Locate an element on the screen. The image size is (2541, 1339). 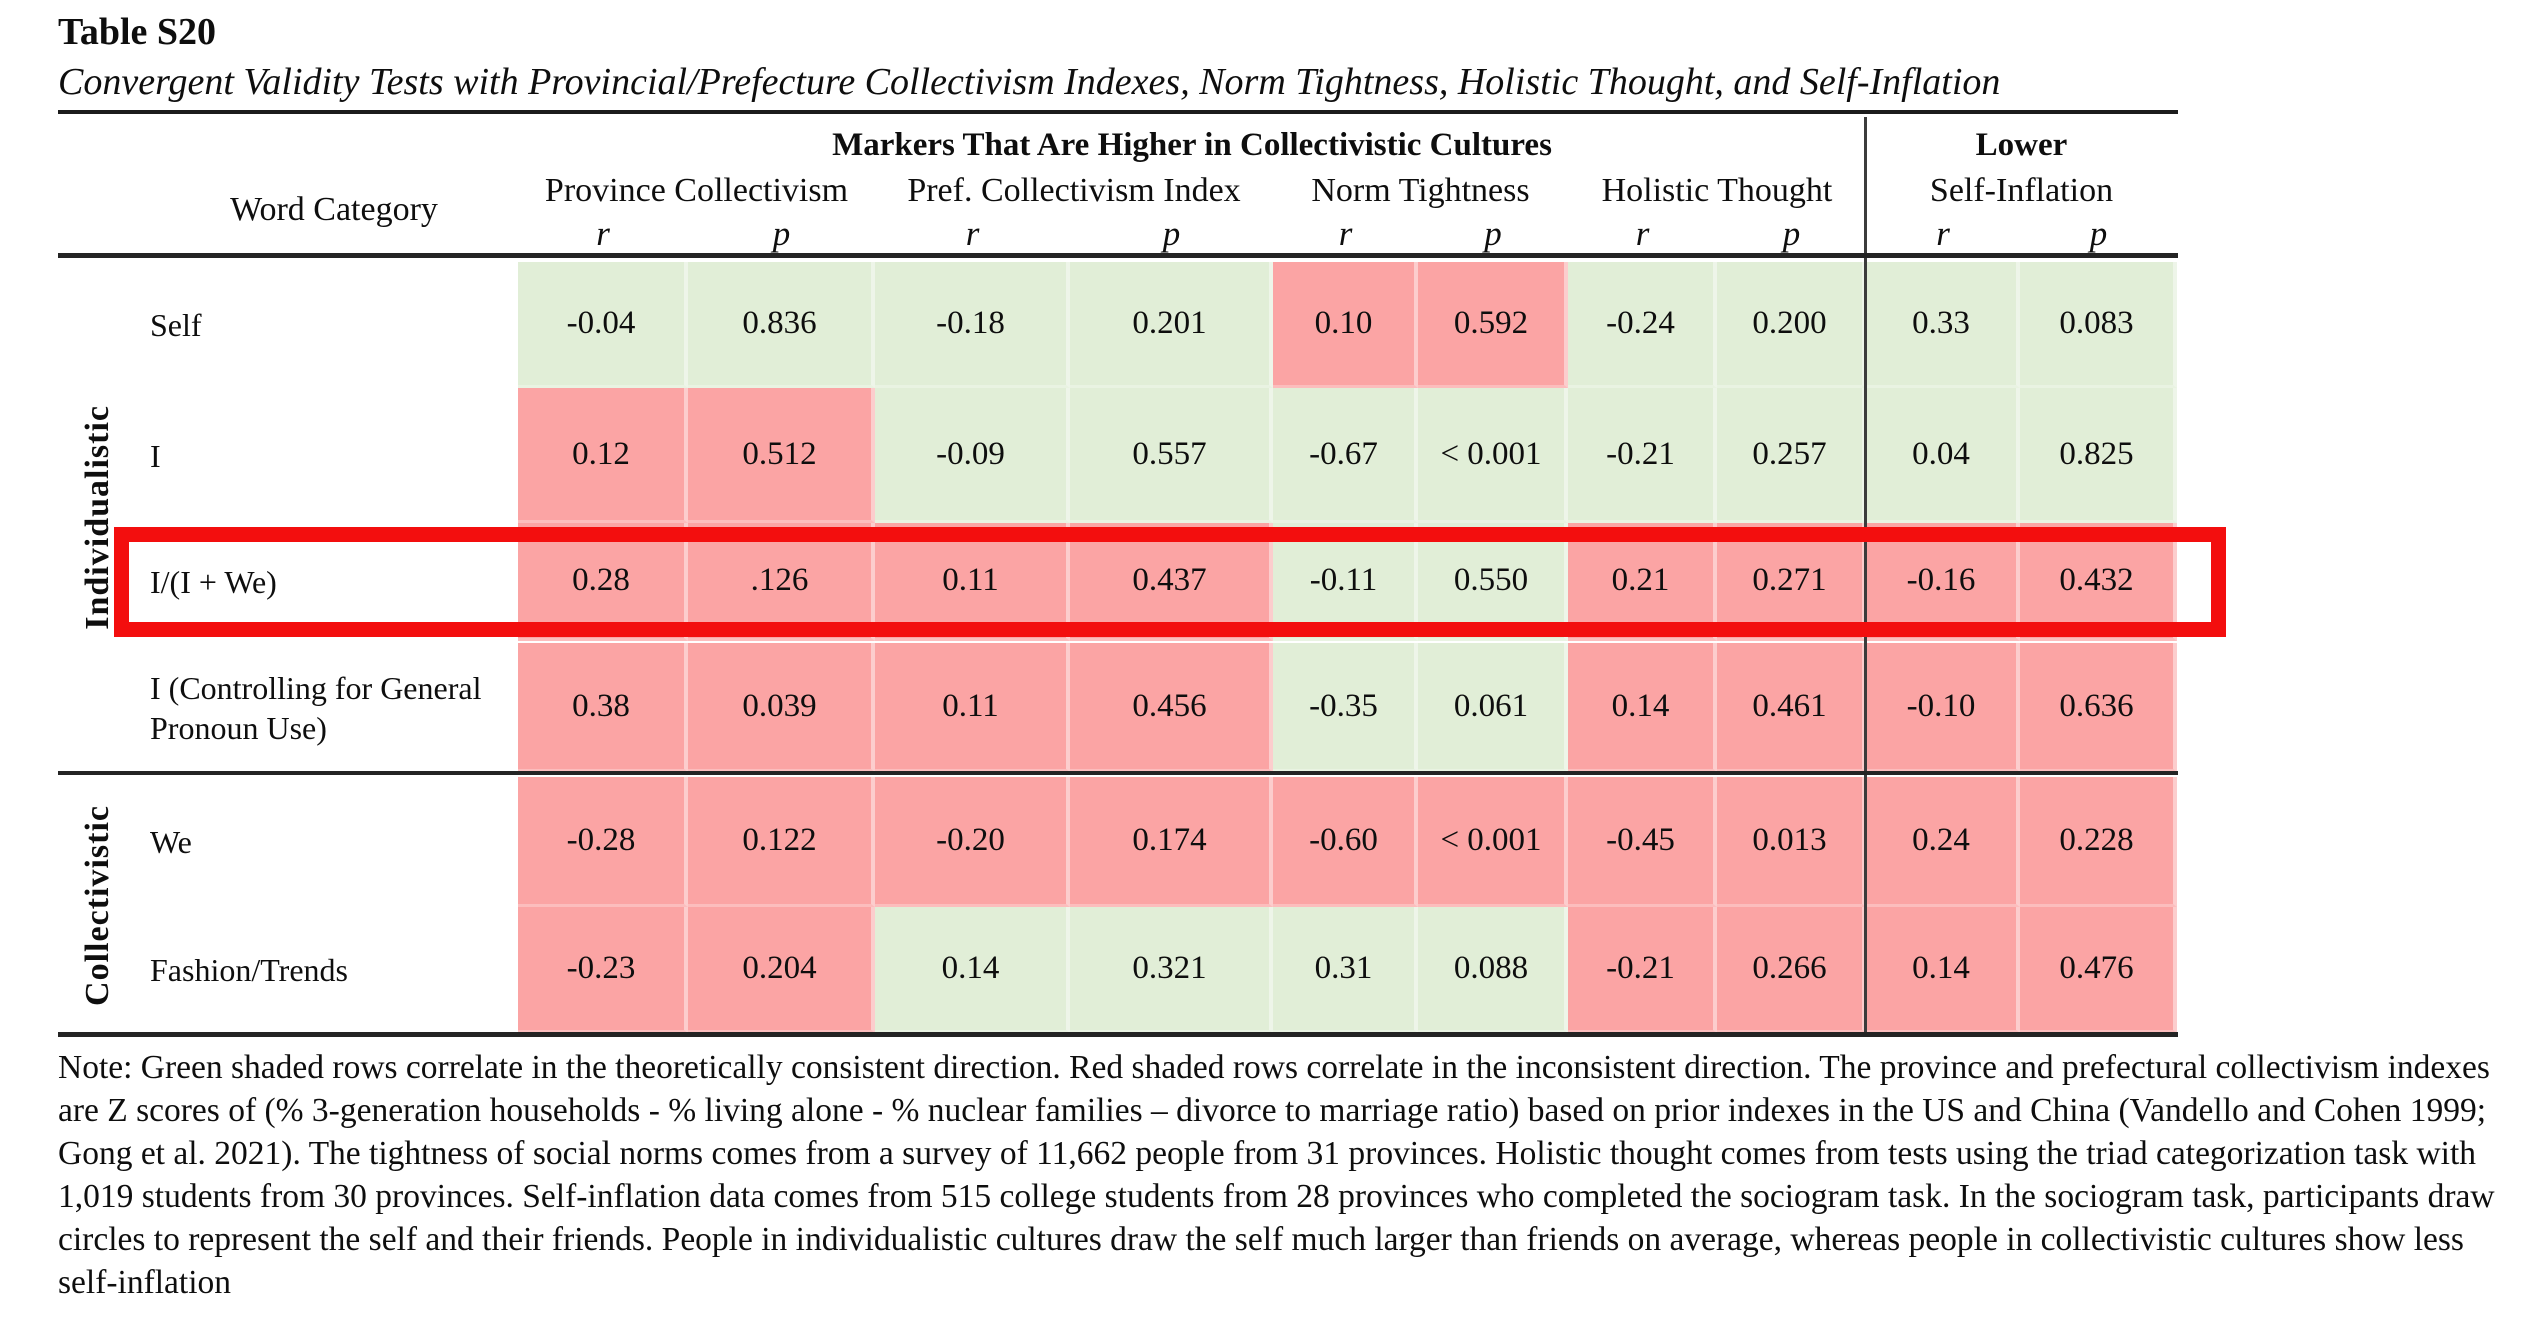
column-header-measure: Holistic Thought is located at coordinates (1717, 190).